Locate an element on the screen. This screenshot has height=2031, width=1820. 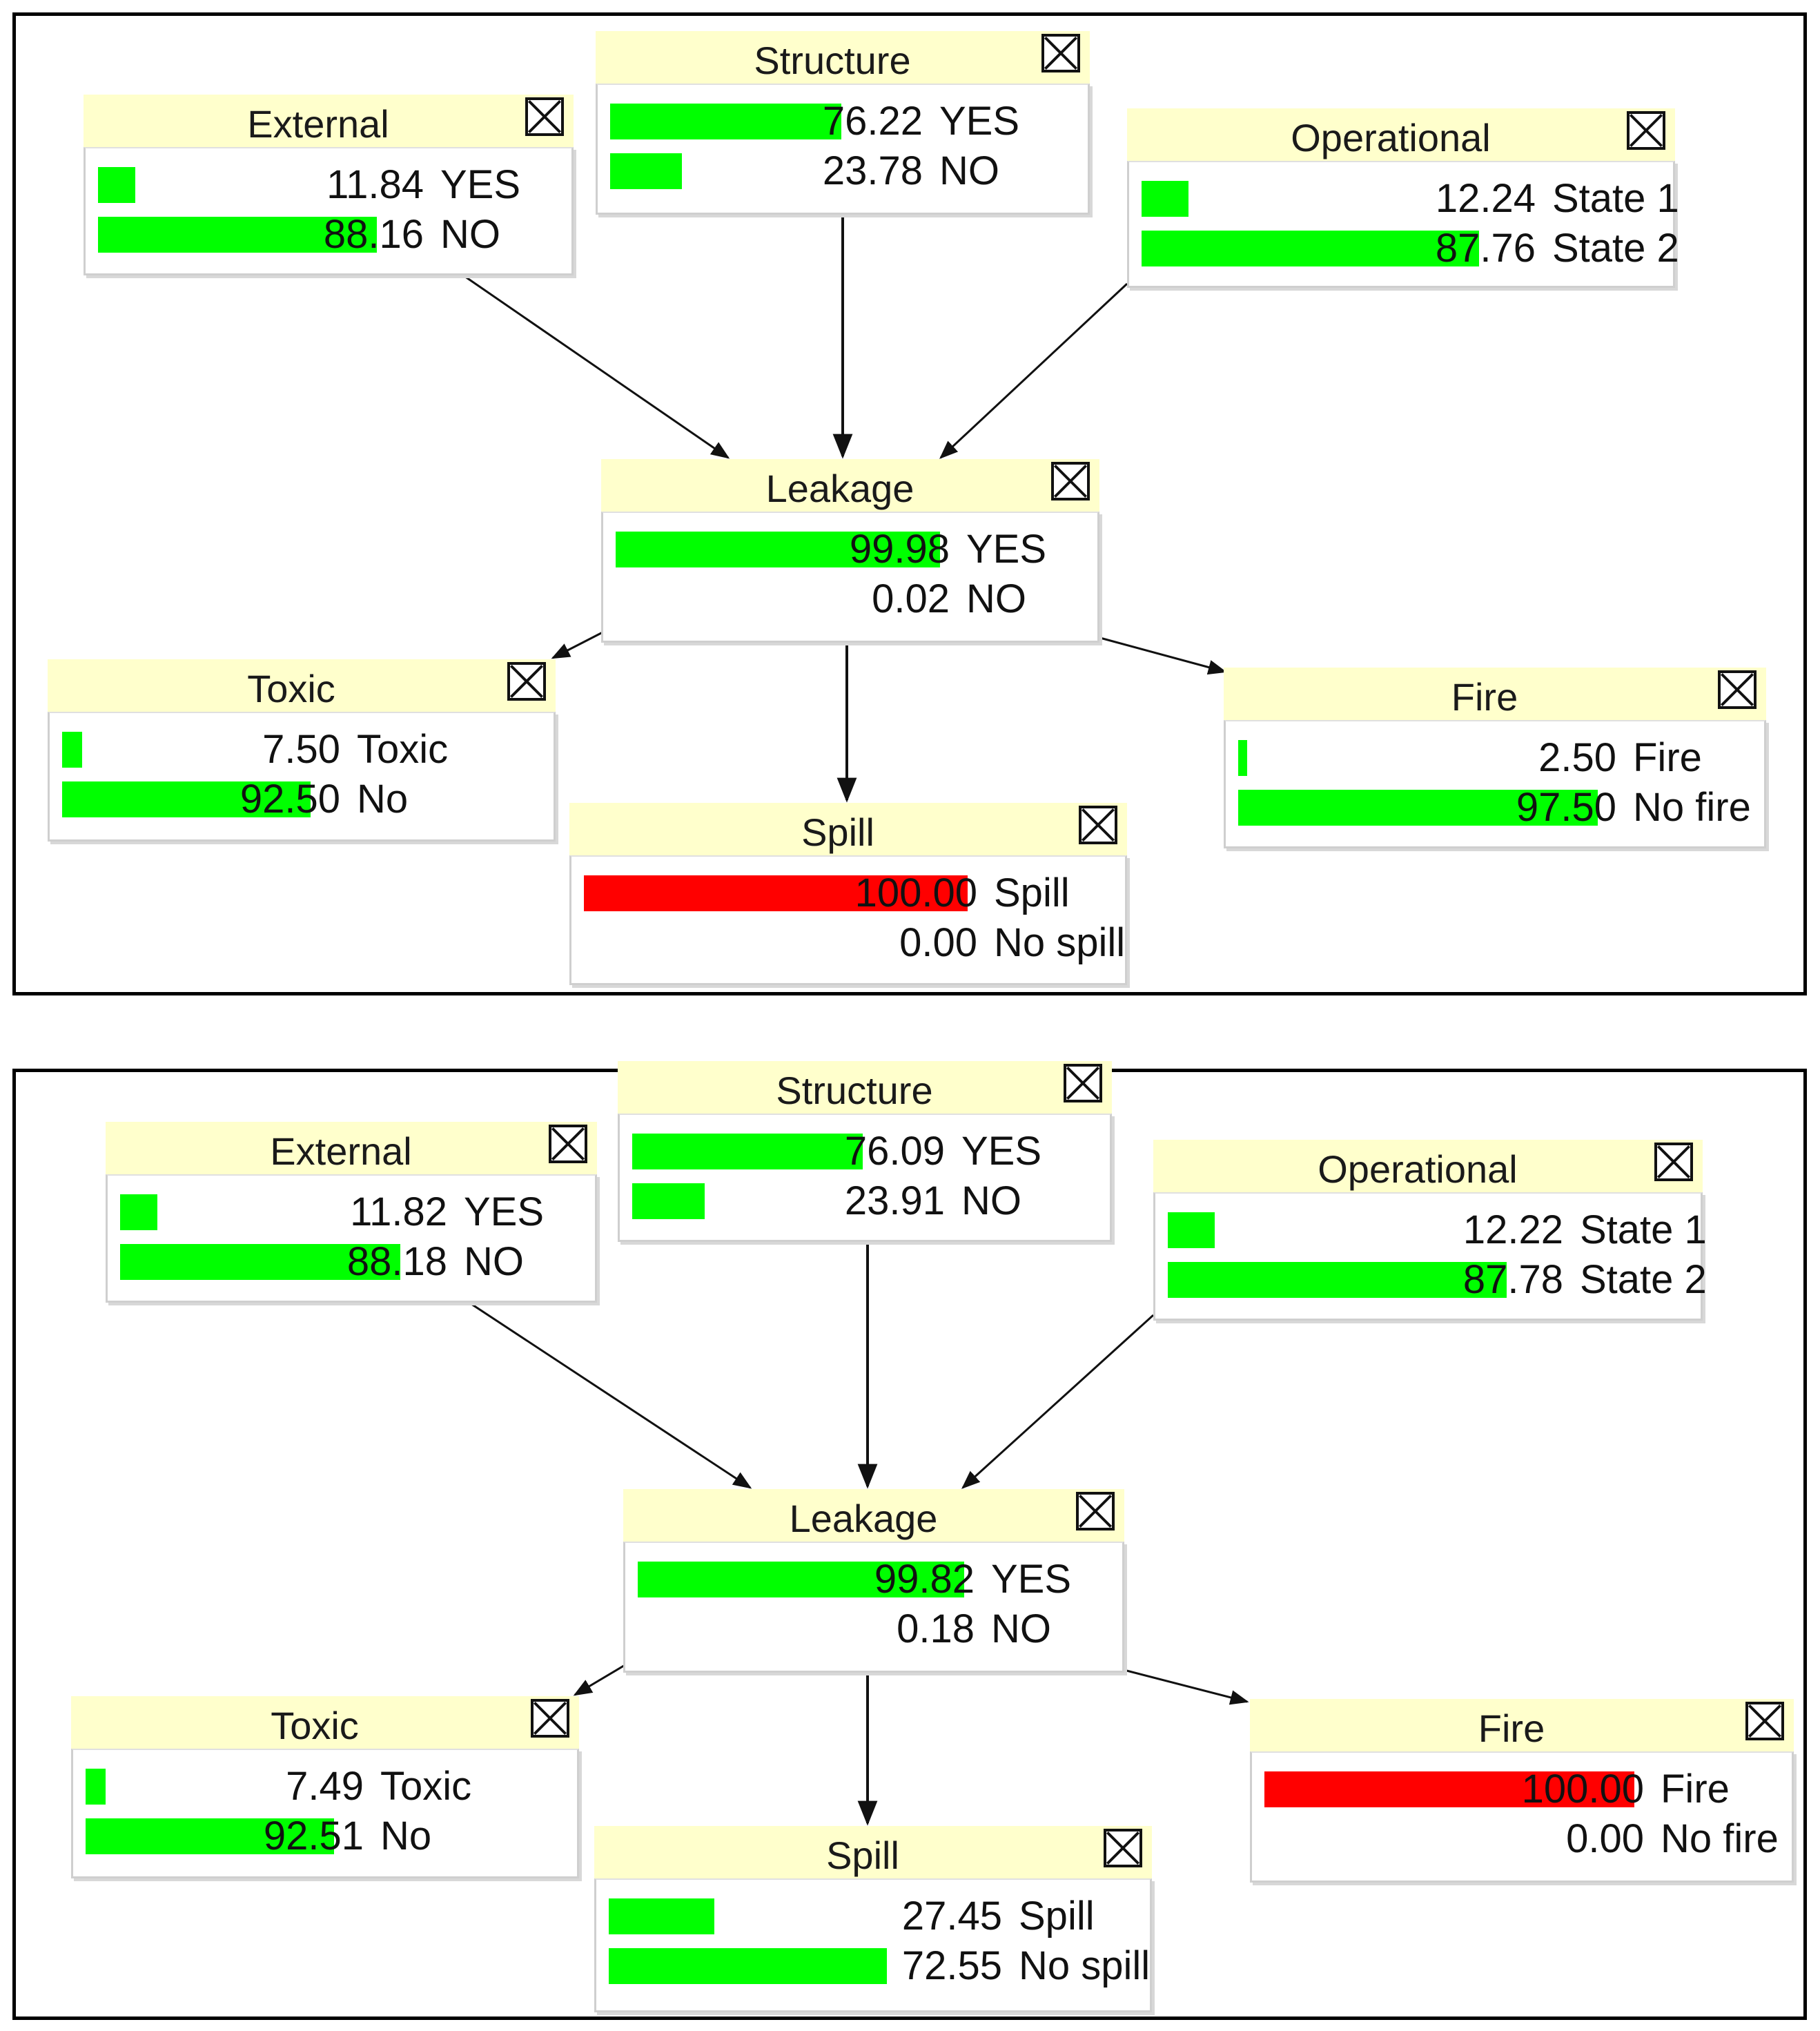
node-fire: Fire 100.00 Fire 0.00 No fire is located at coordinates (1522, 1791).